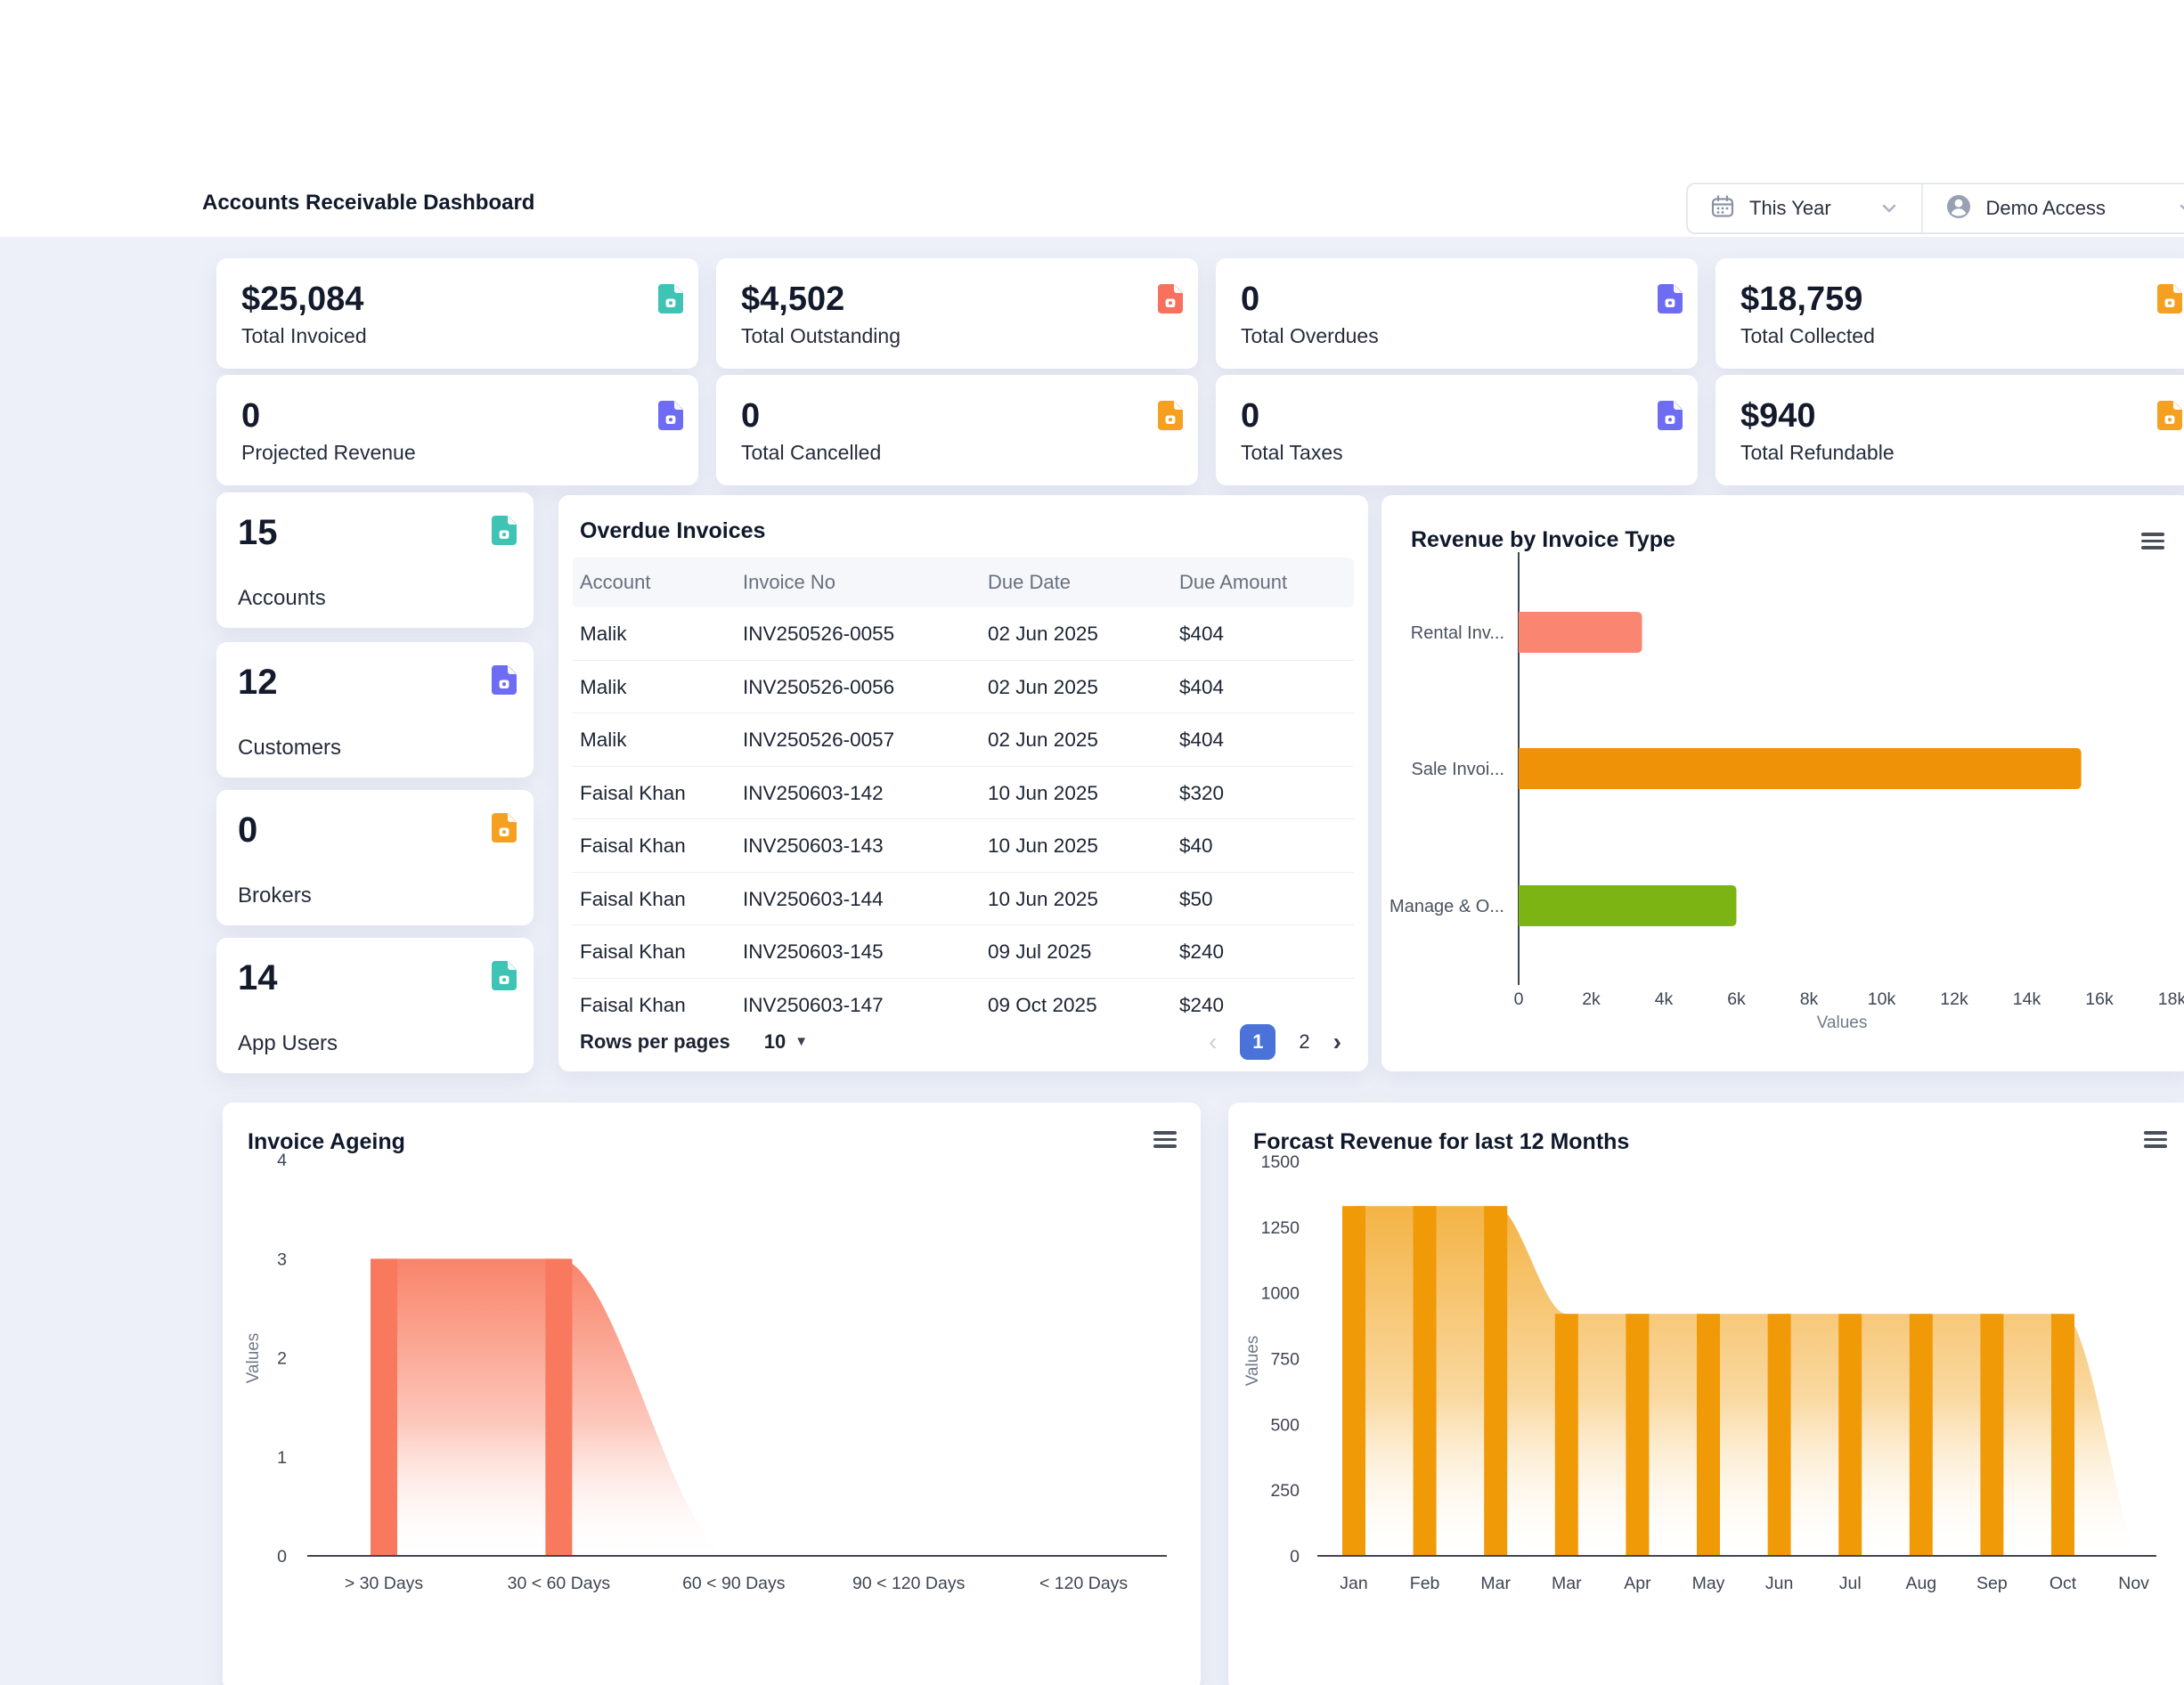 The width and height of the screenshot is (2184, 1685). Describe the element at coordinates (1083, 1583) in the screenshot. I see `svg-text: < 120 Days` at that location.